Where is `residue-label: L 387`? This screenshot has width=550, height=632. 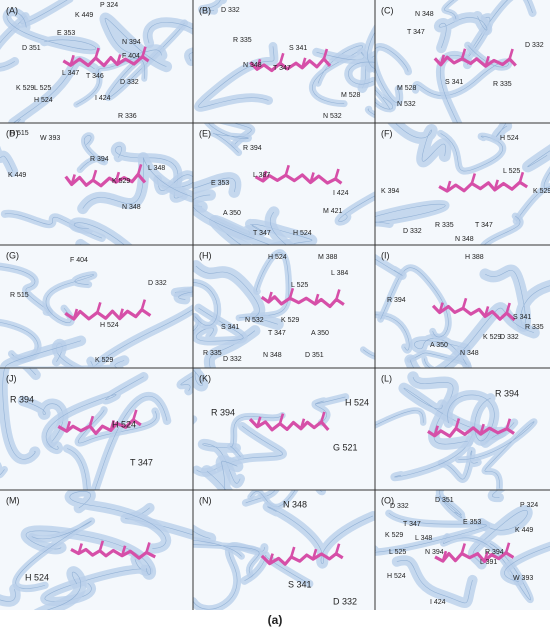 residue-label: L 387 is located at coordinates (261, 175).